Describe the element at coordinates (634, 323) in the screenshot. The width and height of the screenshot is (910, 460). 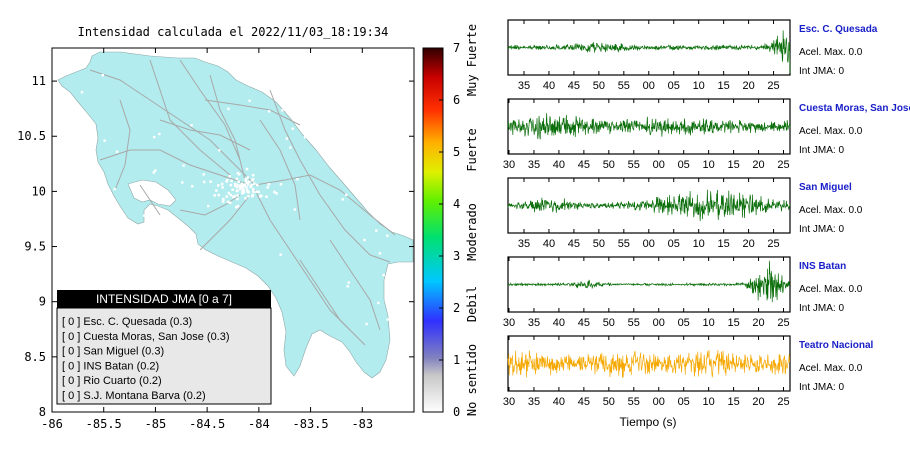
I see `waveform-tick-label: 55` at that location.